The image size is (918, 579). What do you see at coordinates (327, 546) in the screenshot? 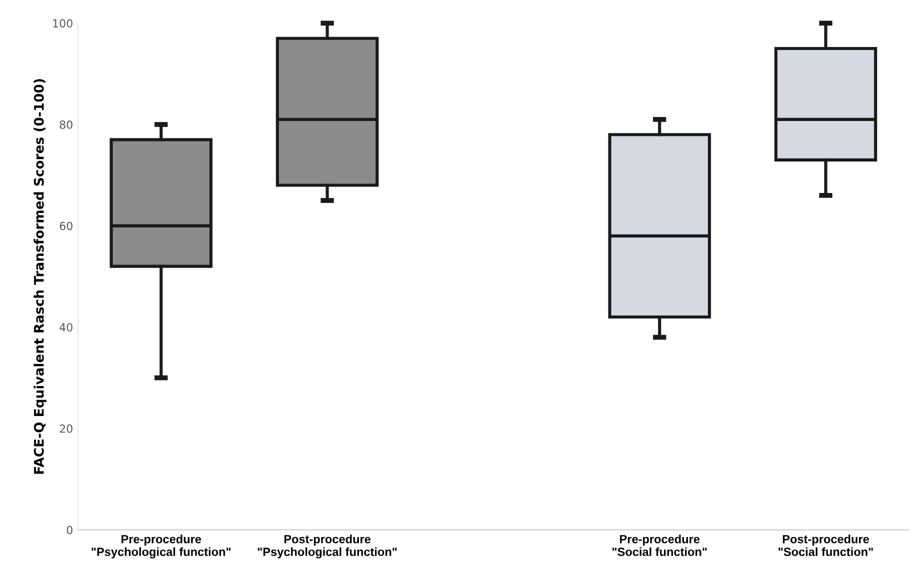
I see `x-tick-label: Post-procedure "Psychological function"` at bounding box center [327, 546].